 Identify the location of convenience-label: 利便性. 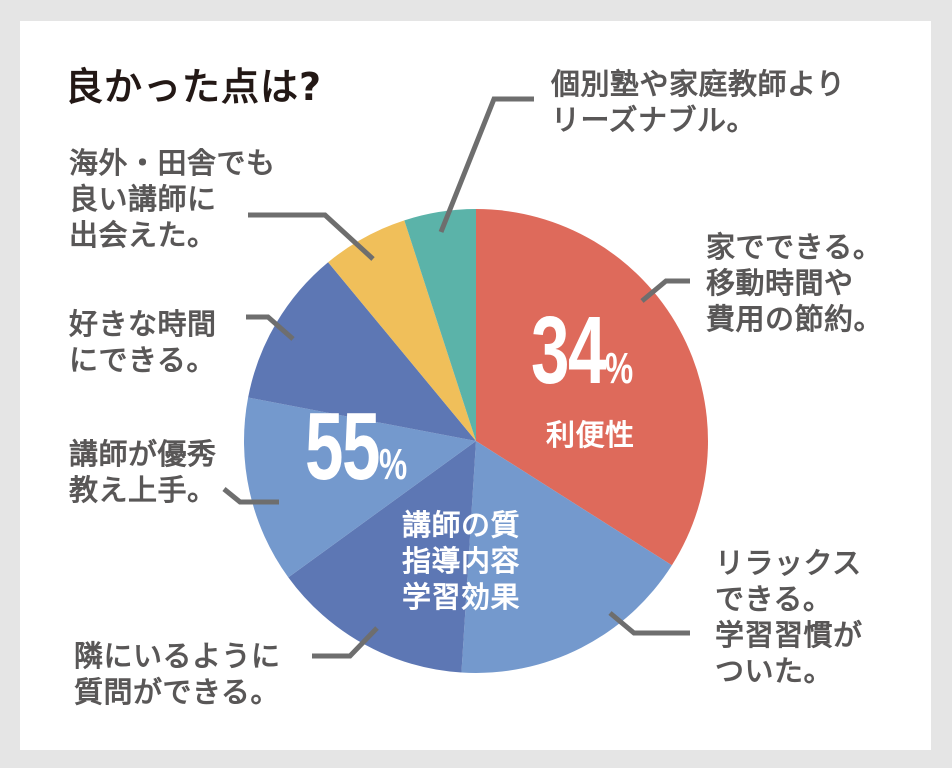
(590, 435).